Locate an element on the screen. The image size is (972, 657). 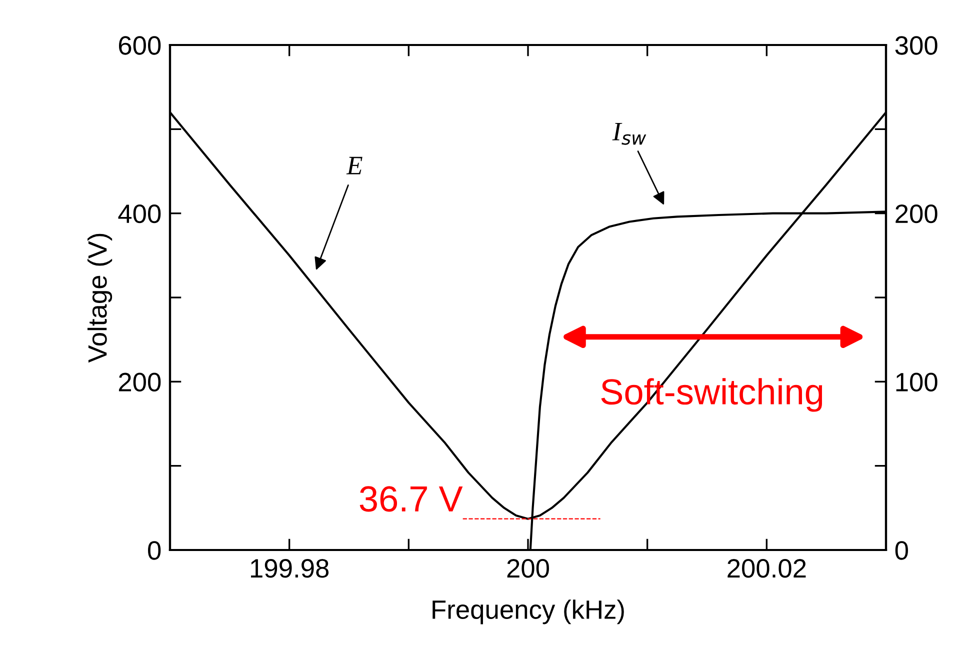
y2-tick-label: 300 is located at coordinates (916, 45).